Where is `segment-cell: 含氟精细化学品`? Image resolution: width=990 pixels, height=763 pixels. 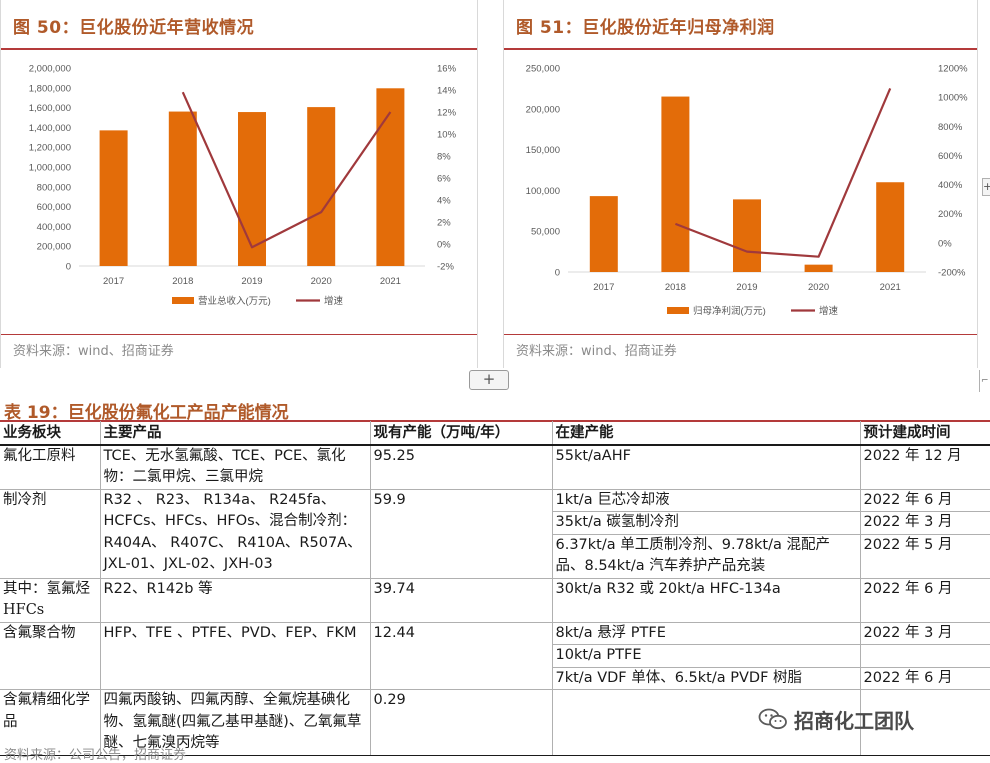 segment-cell: 含氟精细化学品 is located at coordinates (50, 722).